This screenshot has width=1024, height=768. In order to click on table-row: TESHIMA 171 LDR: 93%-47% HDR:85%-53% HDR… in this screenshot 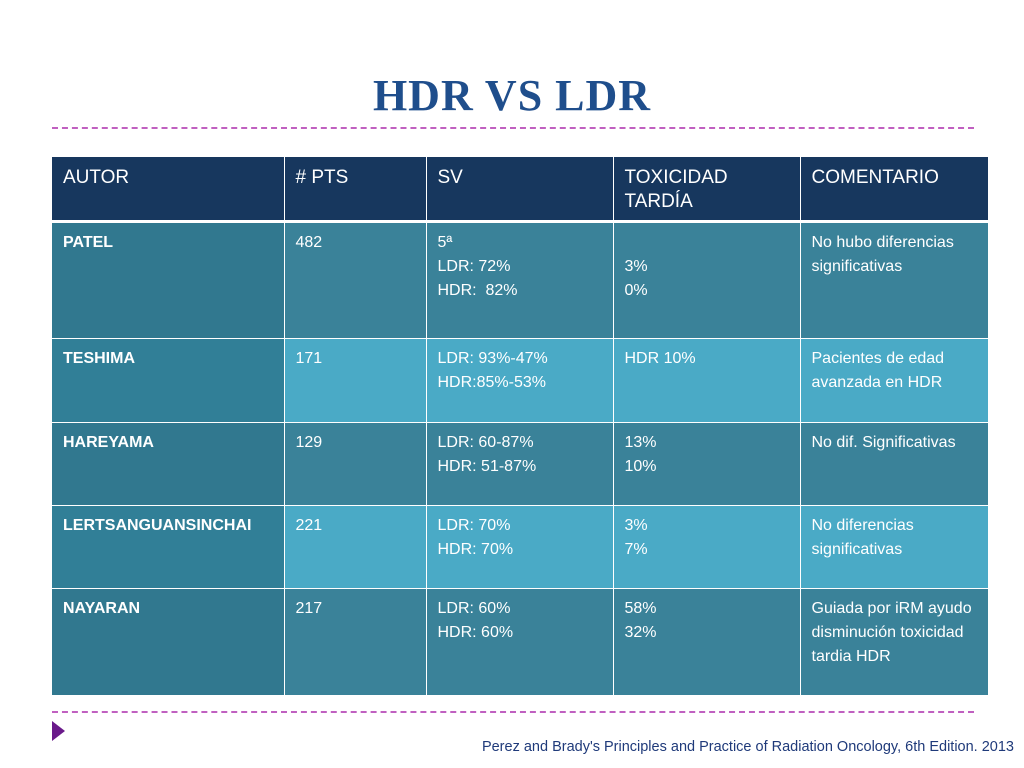, I will do `click(520, 380)`.